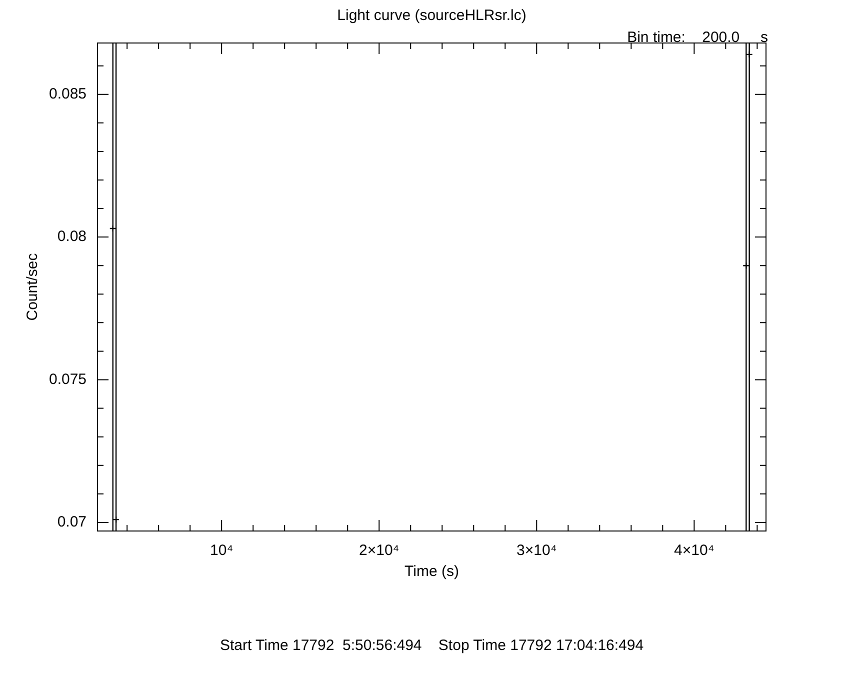 This screenshot has height=680, width=850. What do you see at coordinates (379, 551) in the screenshot?
I see `x-tick-label: 2×10⁴` at bounding box center [379, 551].